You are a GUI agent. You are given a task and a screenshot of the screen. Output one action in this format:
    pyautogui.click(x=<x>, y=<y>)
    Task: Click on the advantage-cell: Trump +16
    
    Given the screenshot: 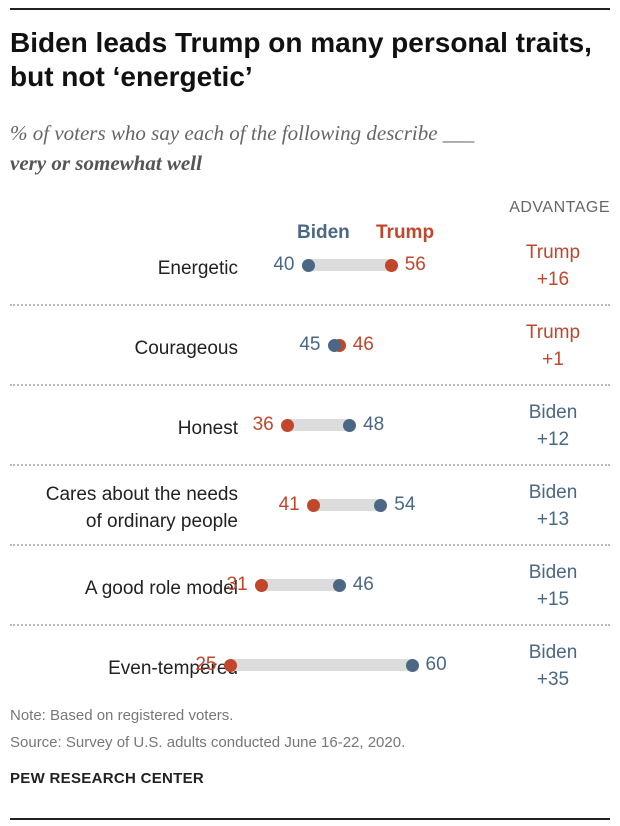 What is the action you would take?
    pyautogui.click(x=553, y=266)
    